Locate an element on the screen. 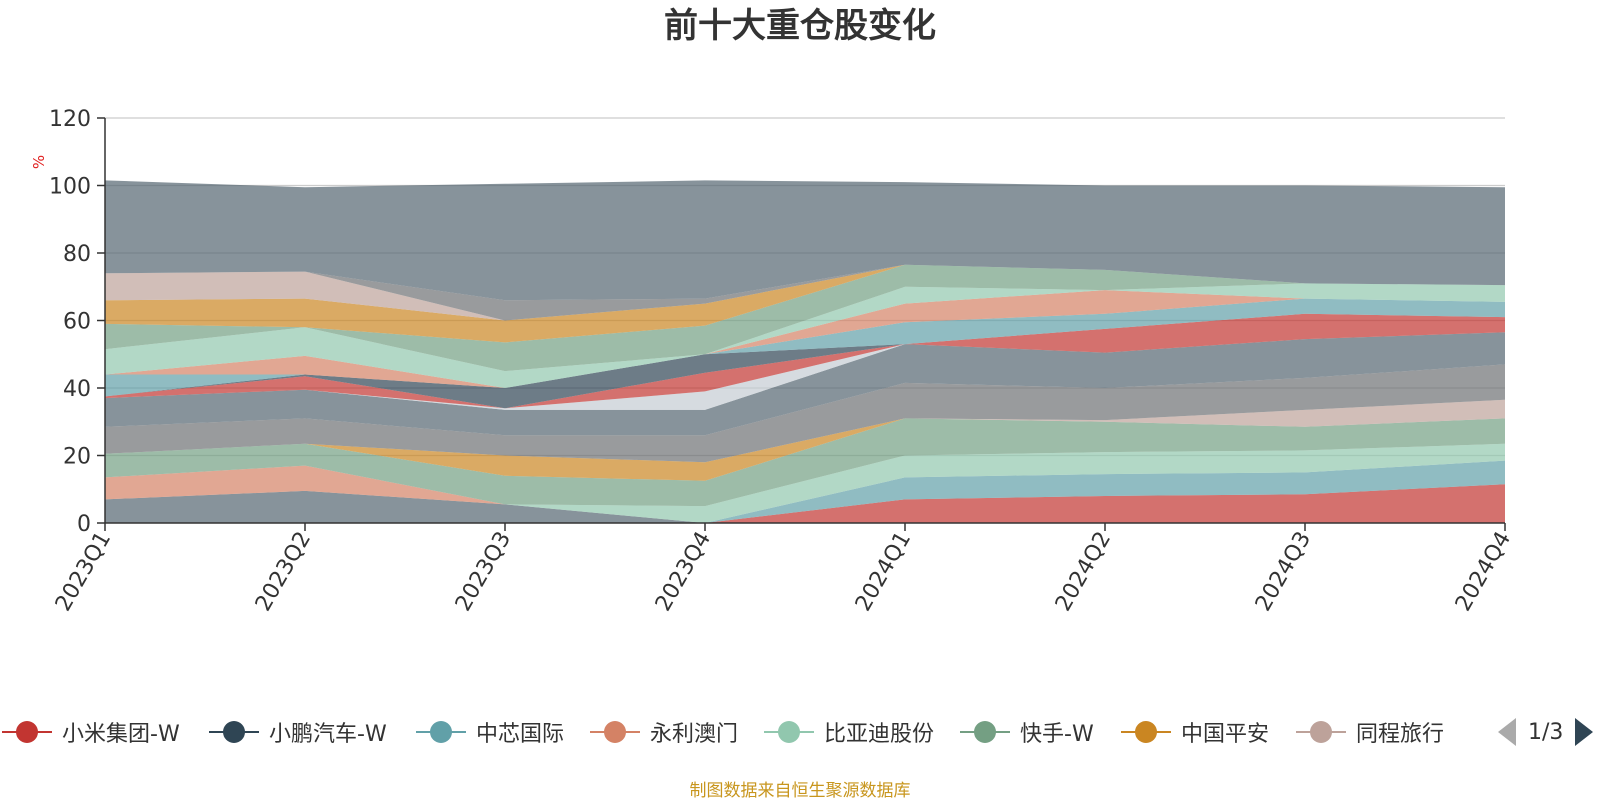  y-tick-label: 40 is located at coordinates (77, 389).